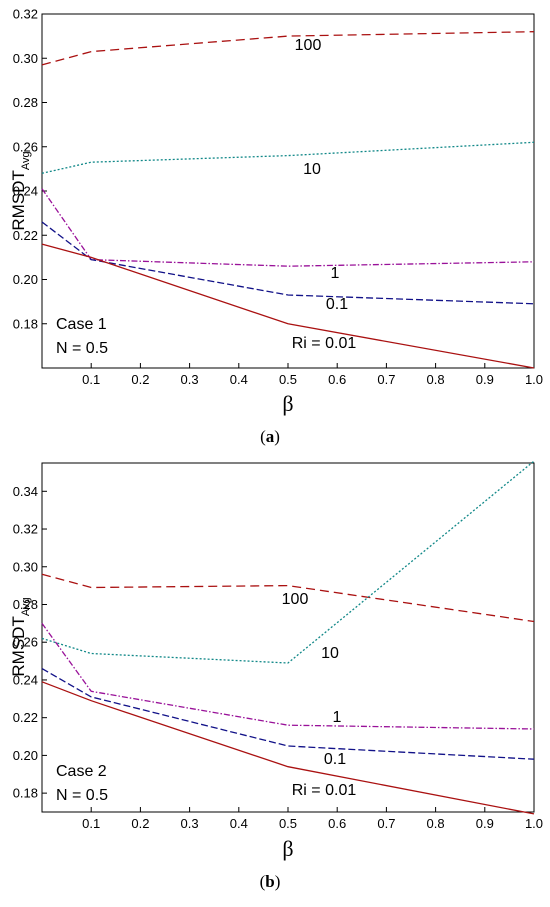 The width and height of the screenshot is (550, 907). Describe the element at coordinates (270, 881) in the screenshot. I see `panel-caption: (b)` at that location.